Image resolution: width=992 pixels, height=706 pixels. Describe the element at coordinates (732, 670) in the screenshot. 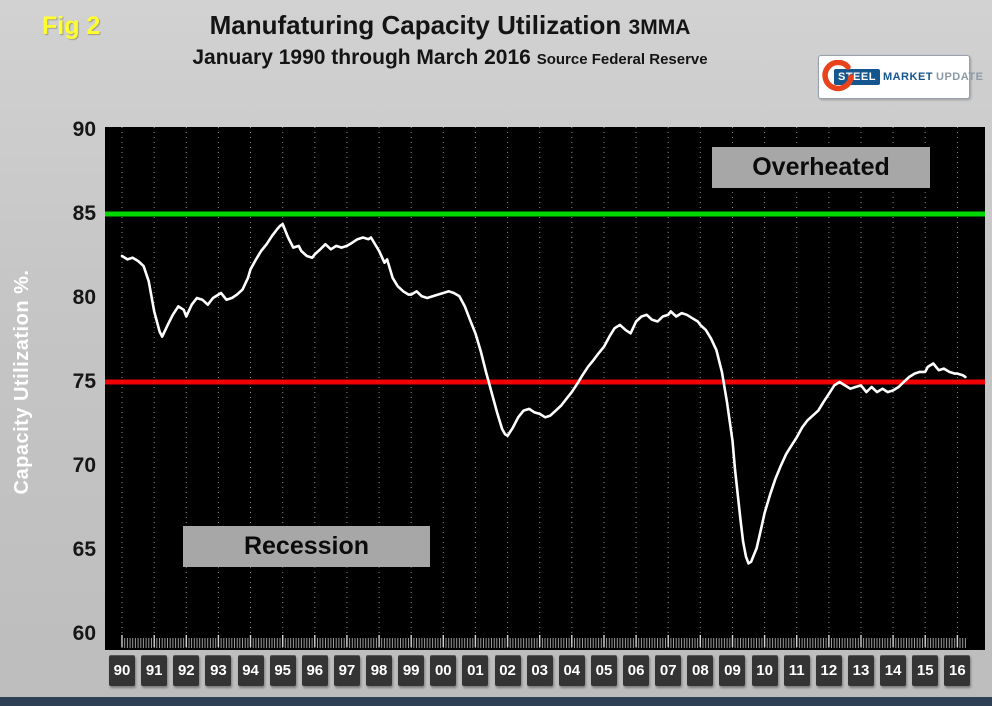

I see `x-tick-label: 09` at that location.